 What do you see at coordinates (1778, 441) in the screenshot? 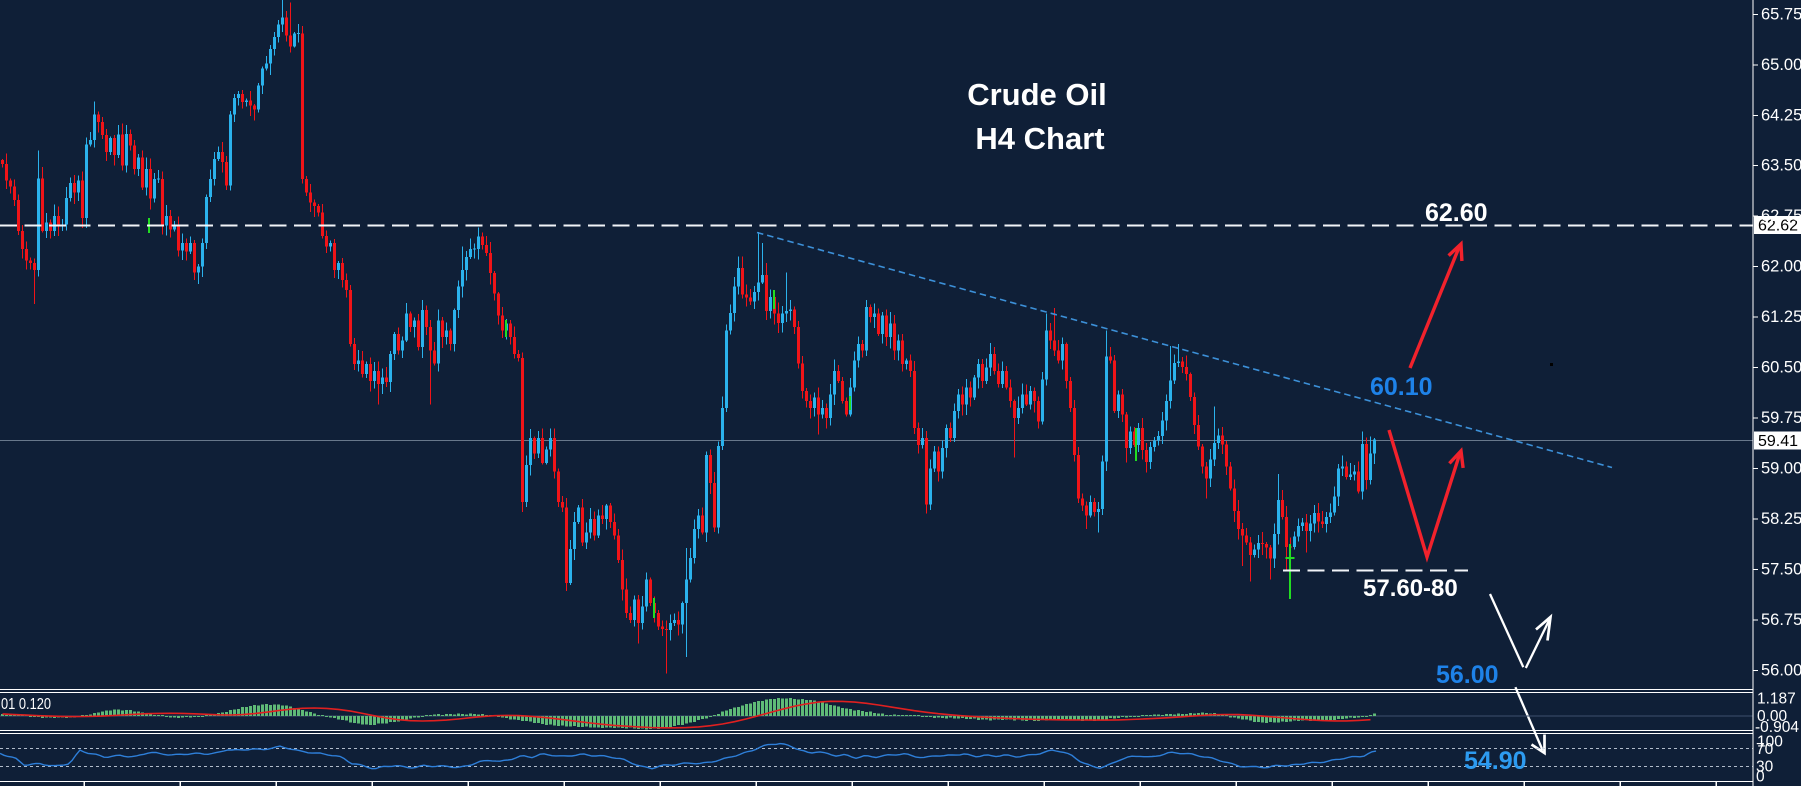
I see `svg-text: 59.41` at bounding box center [1778, 441].